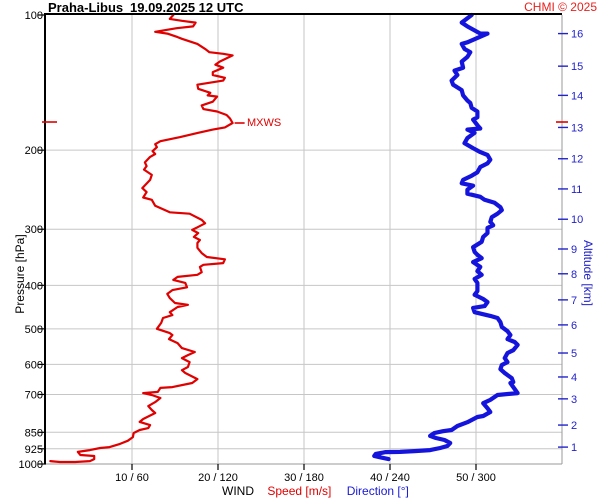 The image size is (600, 500). I want to click on altitude-tick-label: 2, so click(574, 426).